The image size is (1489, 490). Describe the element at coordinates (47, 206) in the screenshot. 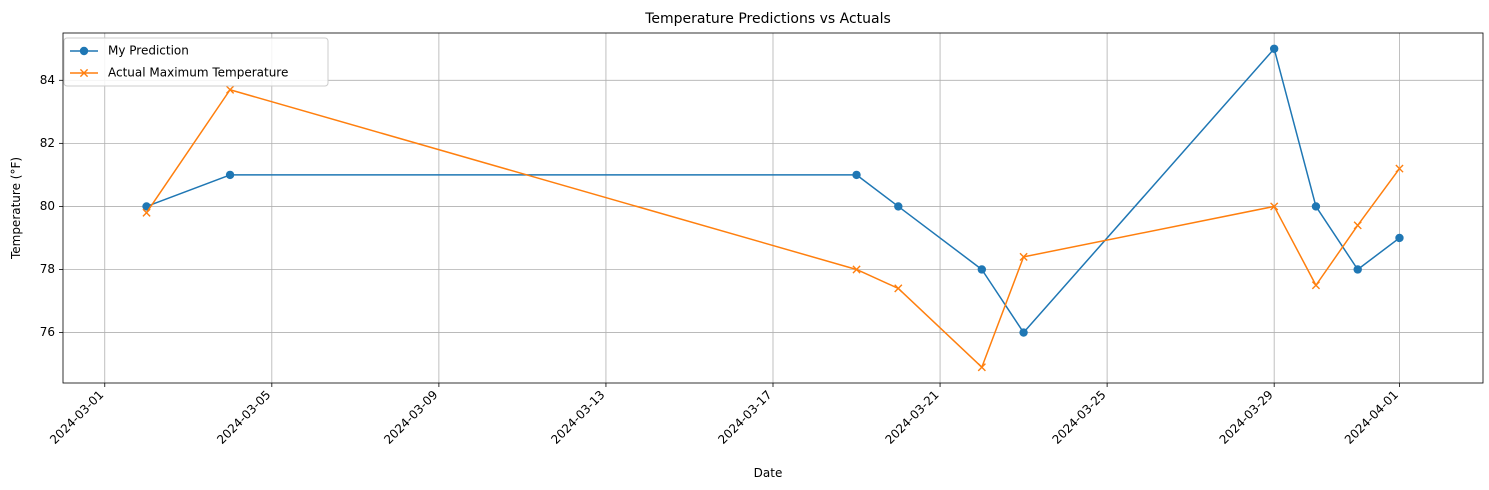

I see `y-tick-label: 80` at that location.